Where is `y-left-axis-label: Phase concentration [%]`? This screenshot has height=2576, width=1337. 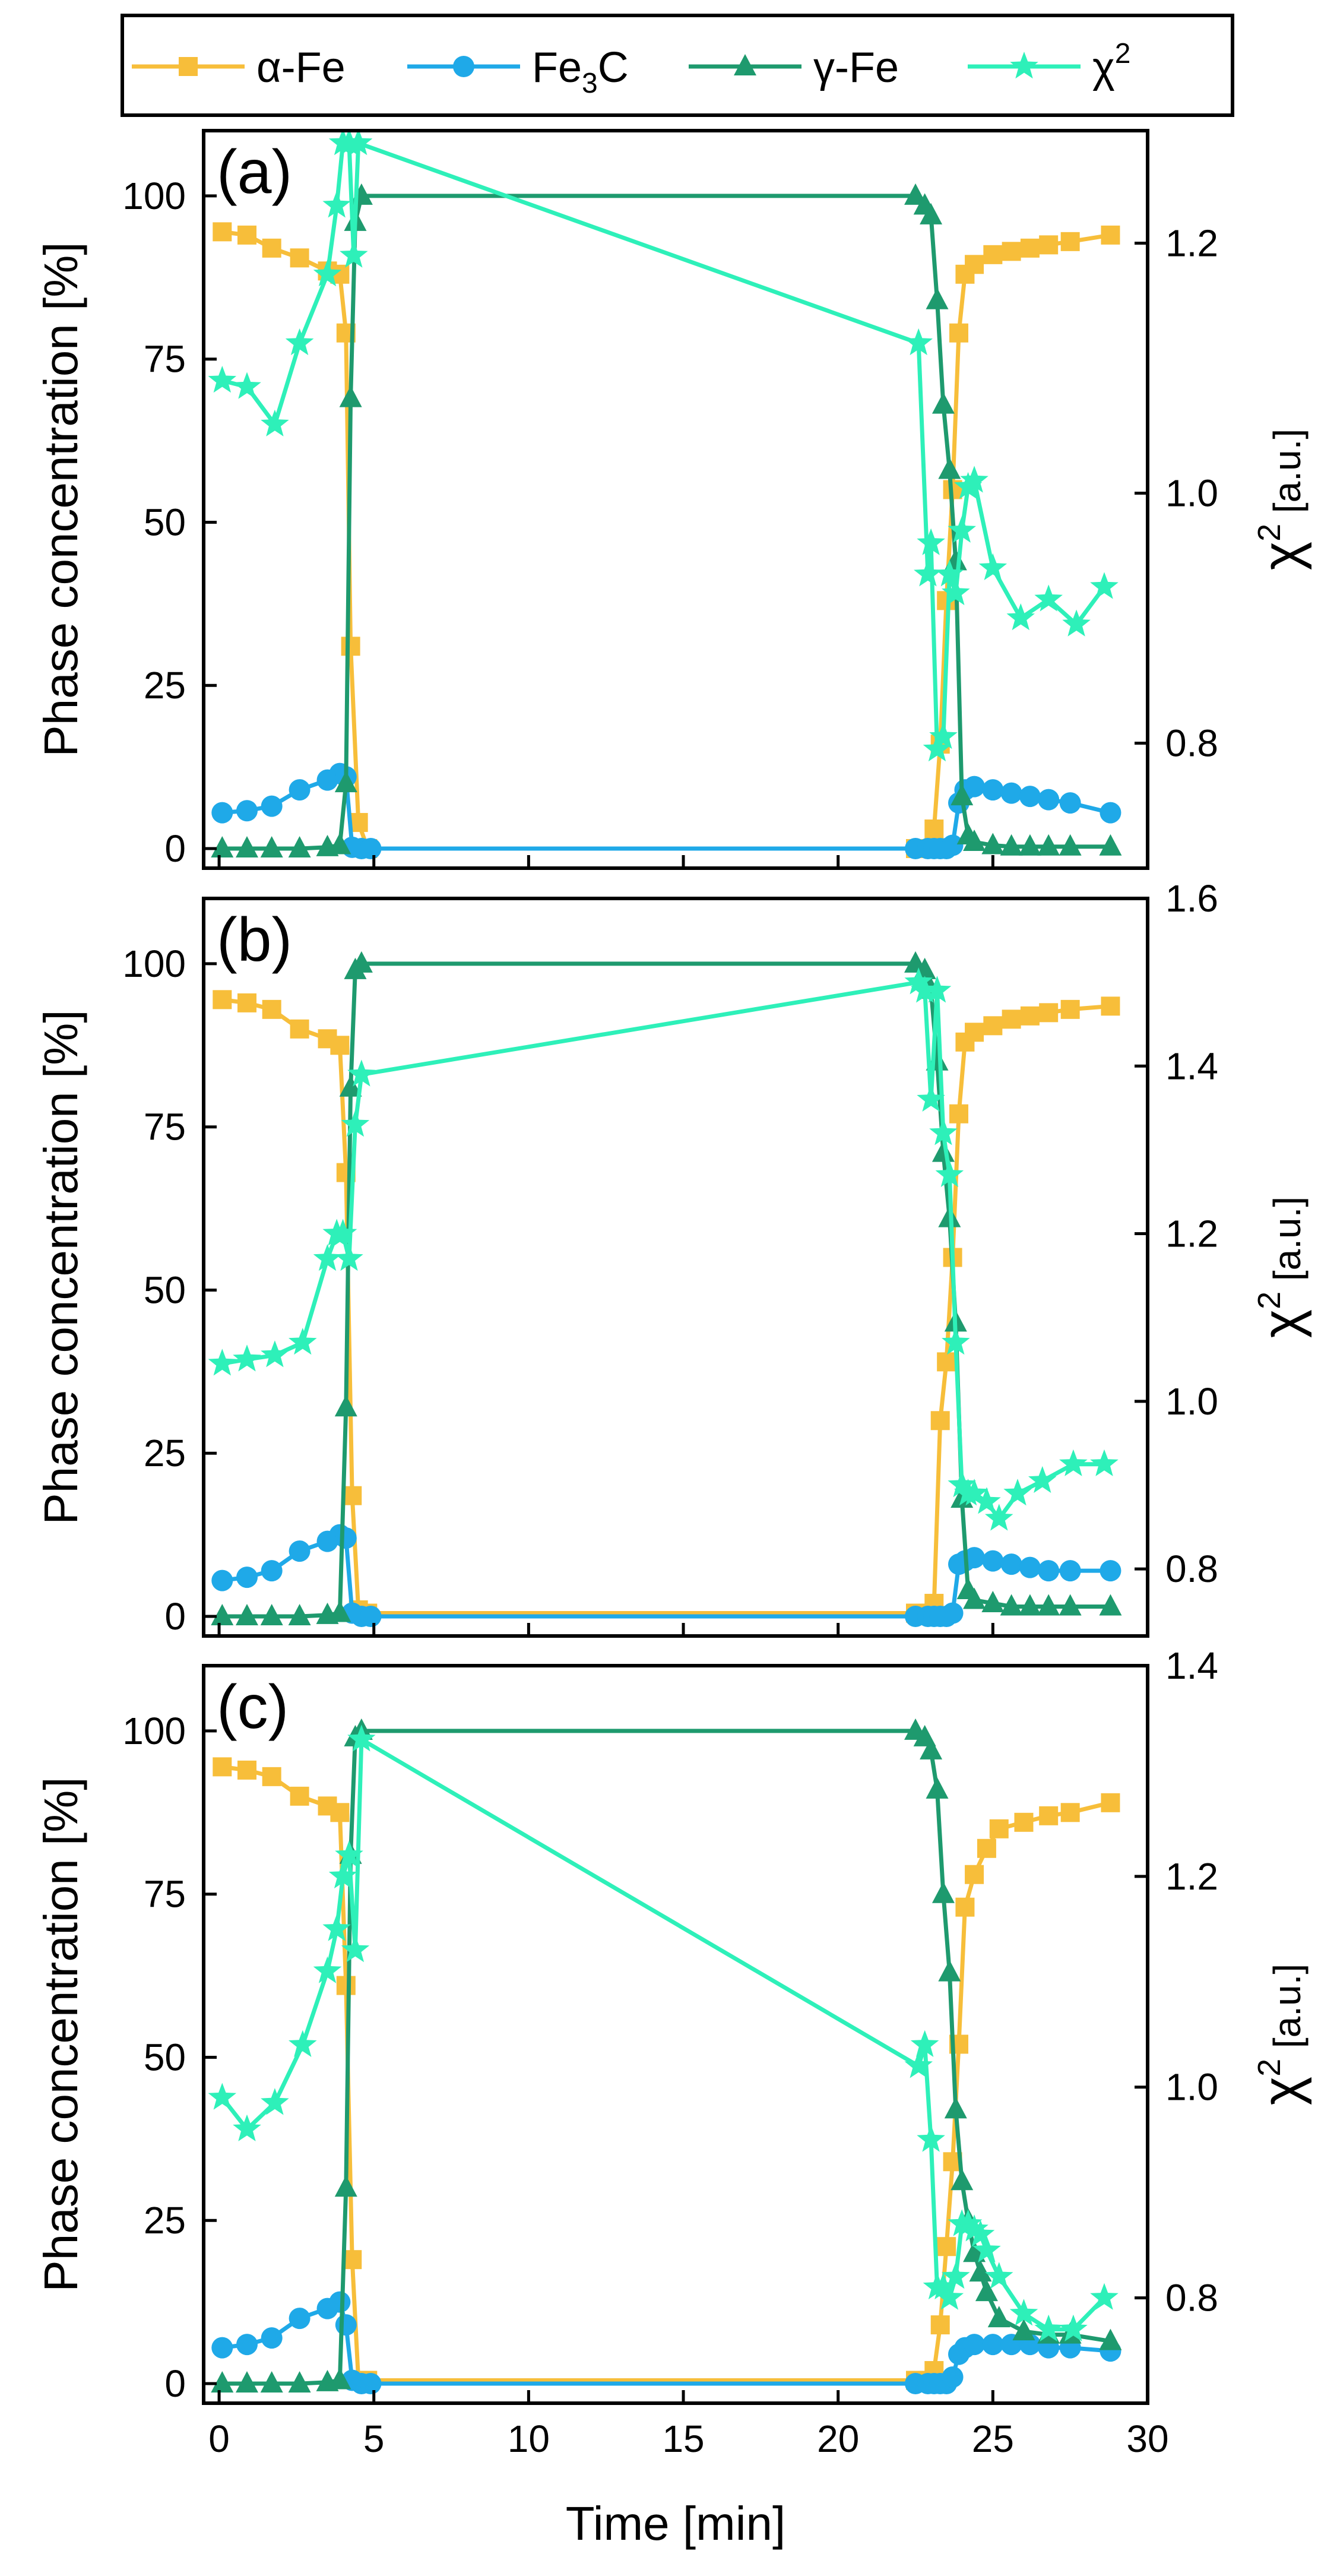
y-left-axis-label: Phase concentration [%] is located at coordinates (60, 499).